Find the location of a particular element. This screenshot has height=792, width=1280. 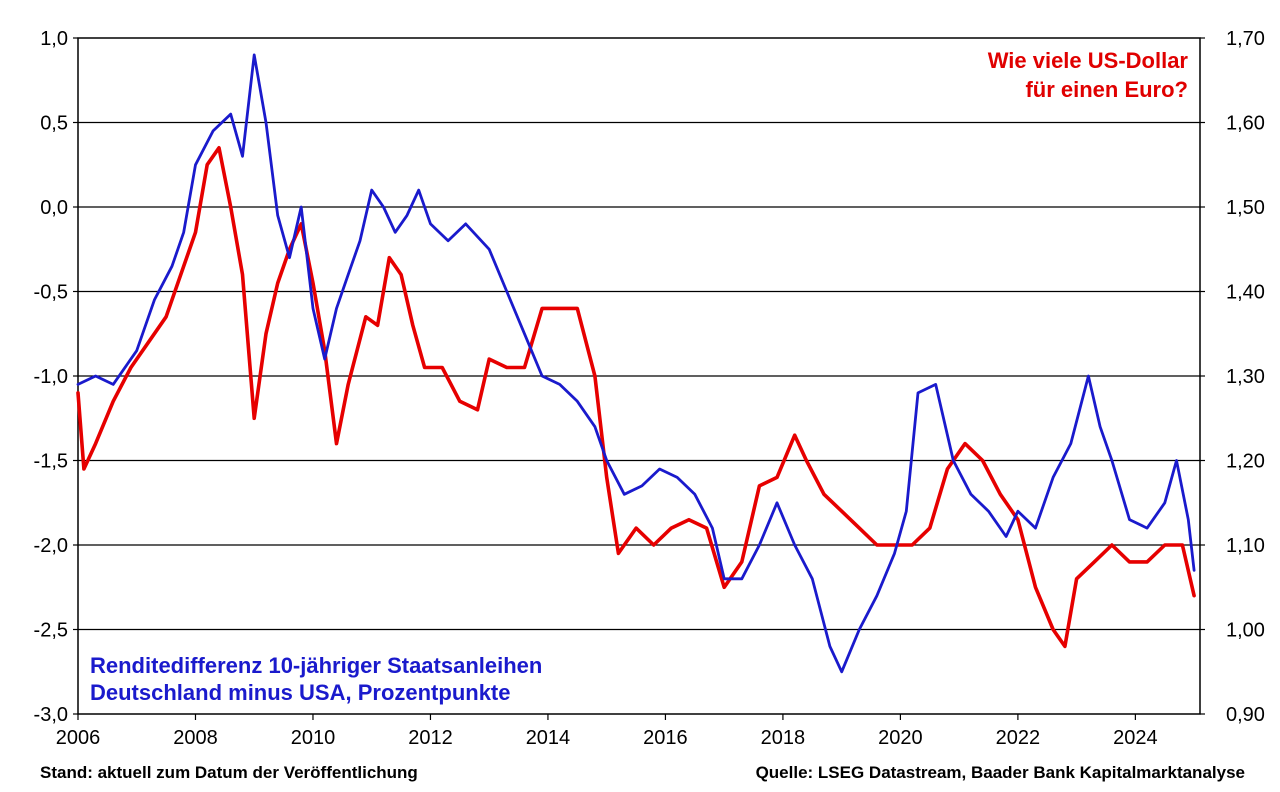

left-tick-label: -3,0 is located at coordinates (51, 715).